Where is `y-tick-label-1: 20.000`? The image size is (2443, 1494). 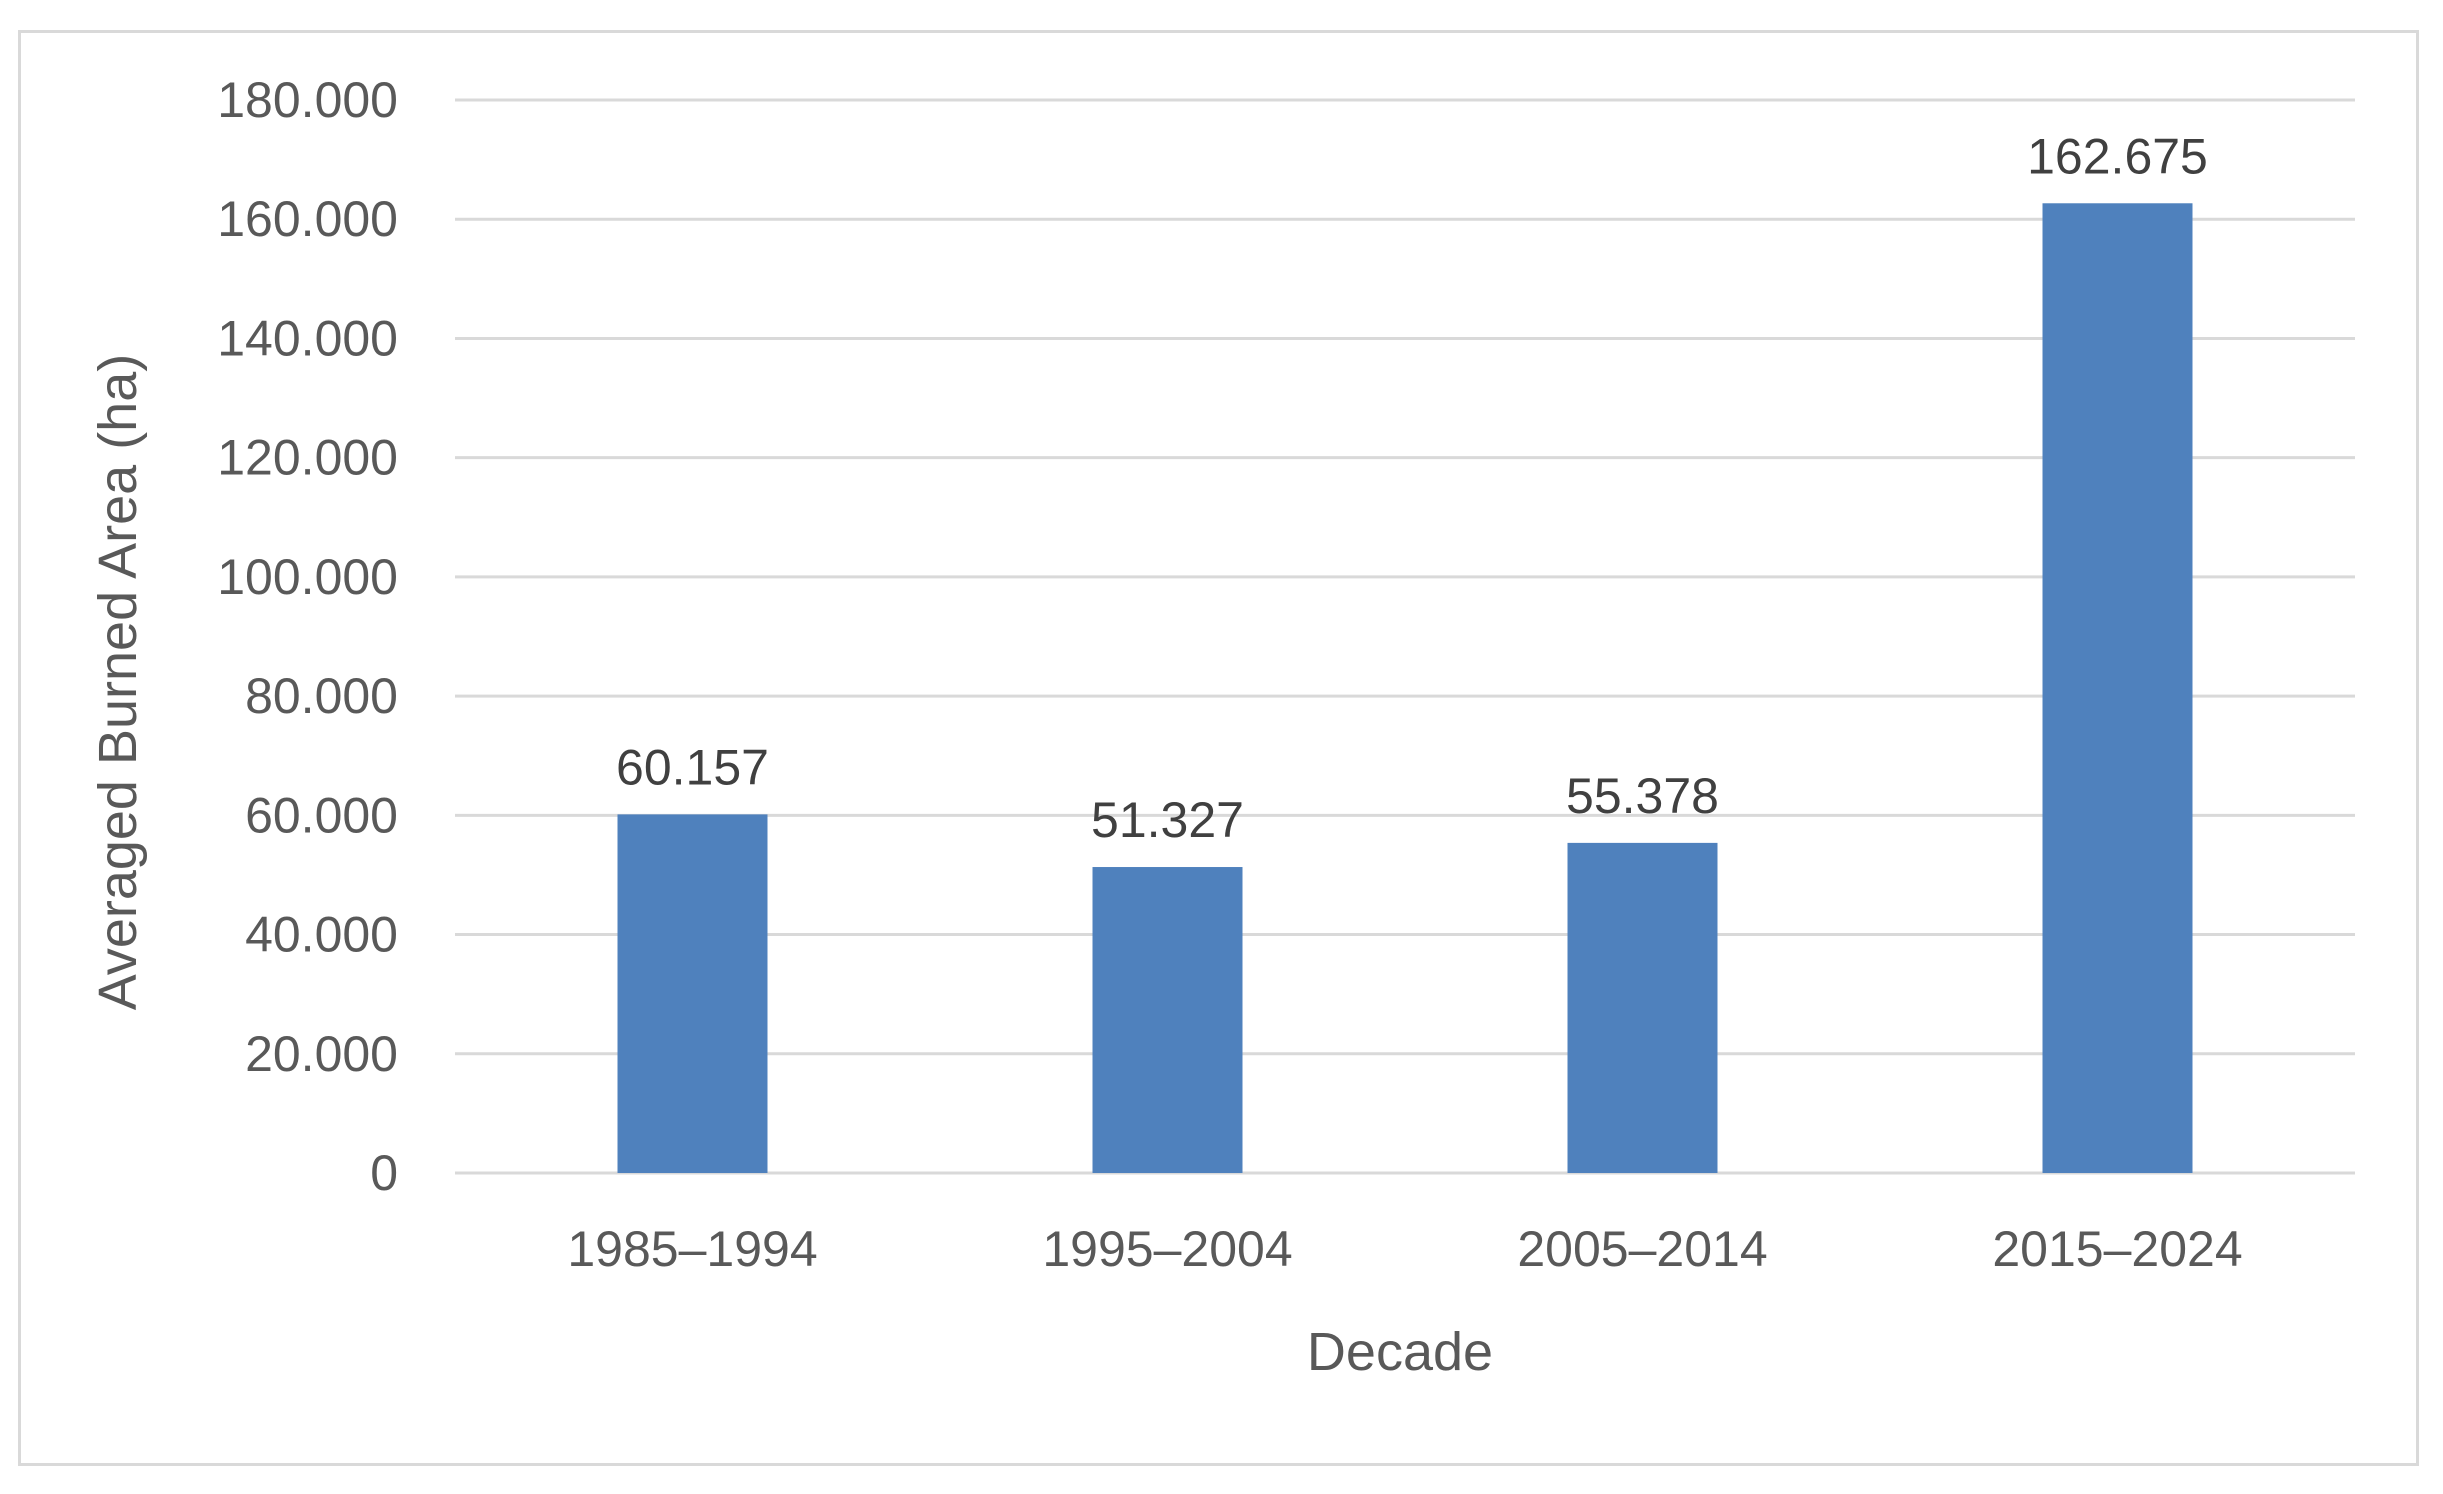 y-tick-label-1: 20.000 is located at coordinates (321, 1054).